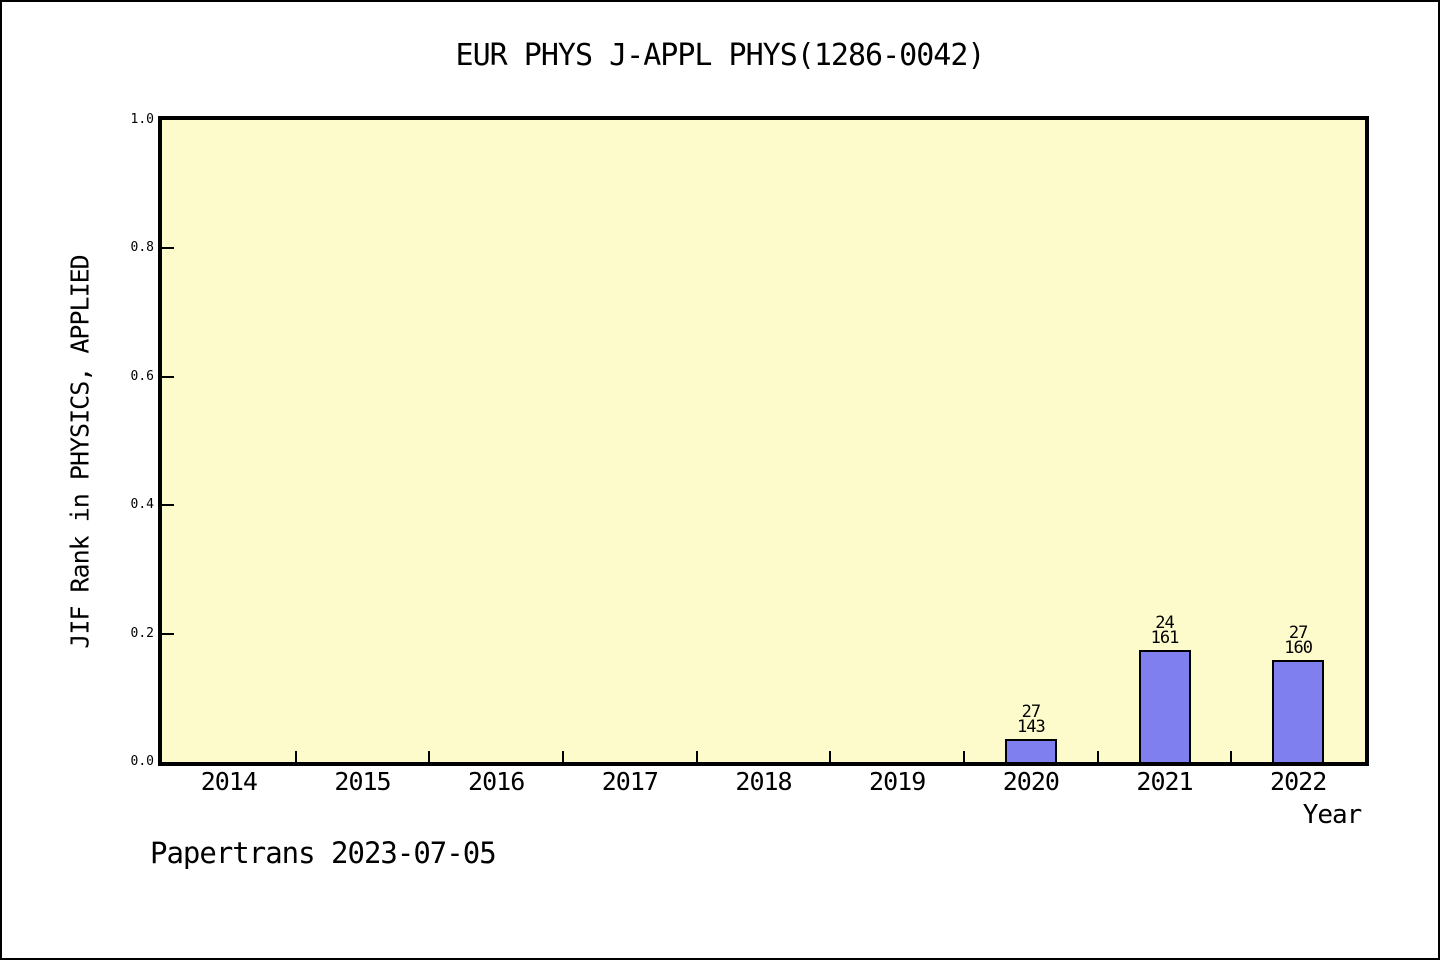 Image resolution: width=1440 pixels, height=960 pixels. Describe the element at coordinates (1298, 647) in the screenshot. I see `bar-label-total: 160` at that location.